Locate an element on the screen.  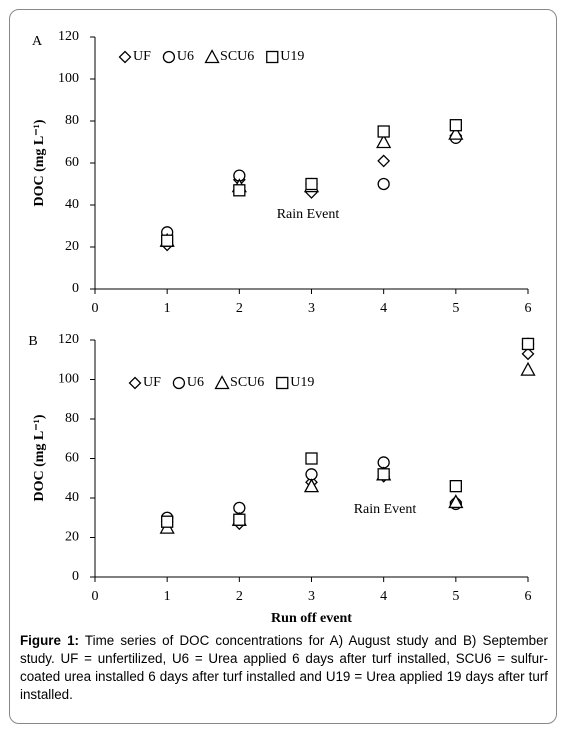
caption-label: Figure 1: is located at coordinates (49, 640).